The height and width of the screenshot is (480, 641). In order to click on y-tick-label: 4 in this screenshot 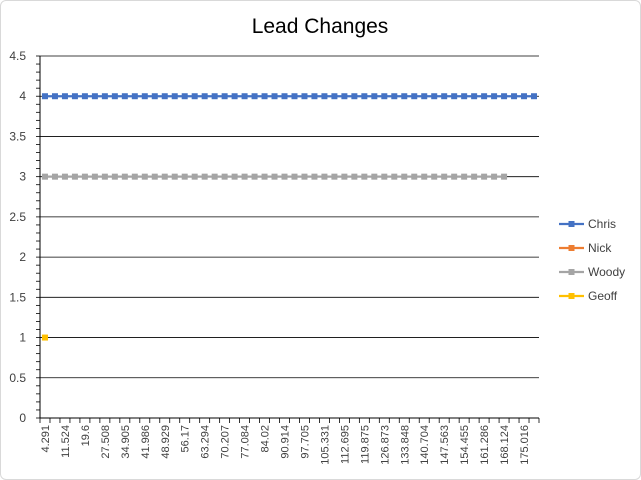, I will do `click(22, 96)`.